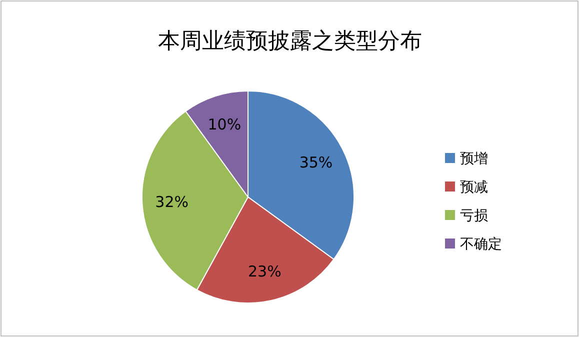 The width and height of the screenshot is (580, 338). What do you see at coordinates (225, 125) in the screenshot?
I see `data-label: 10%` at bounding box center [225, 125].